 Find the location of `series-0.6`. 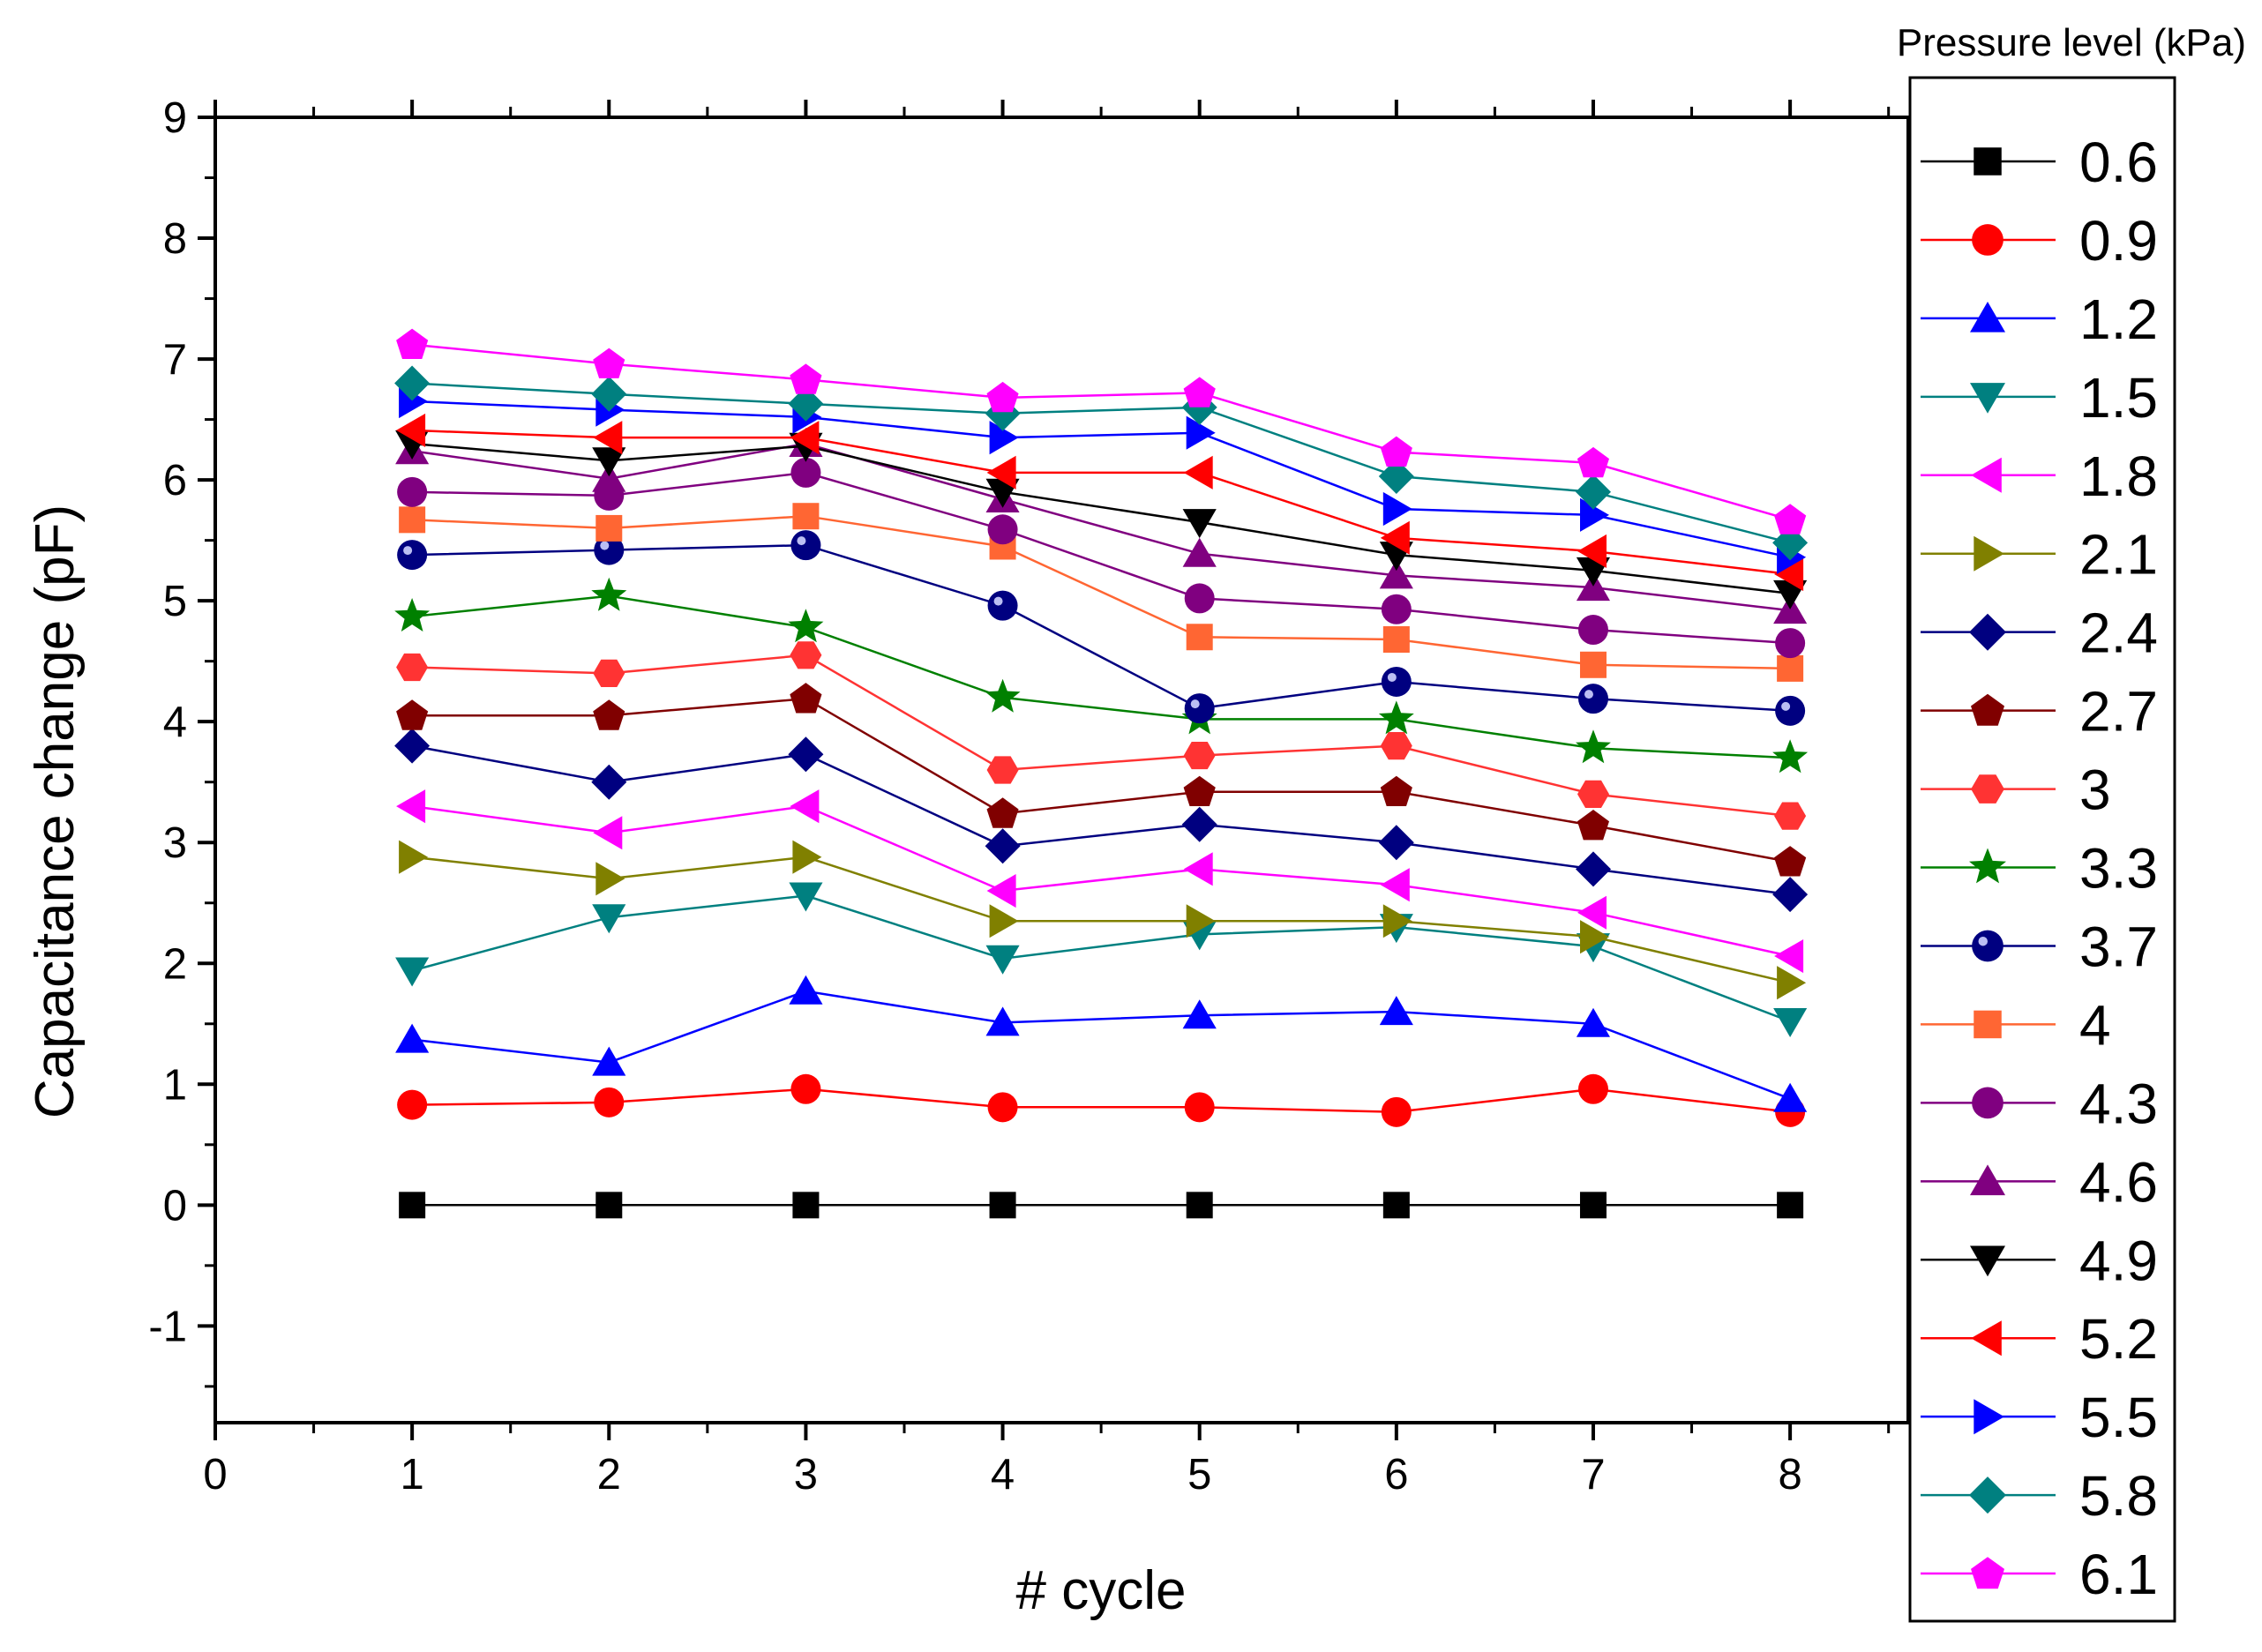

series-0.6 is located at coordinates (1102, 1205).